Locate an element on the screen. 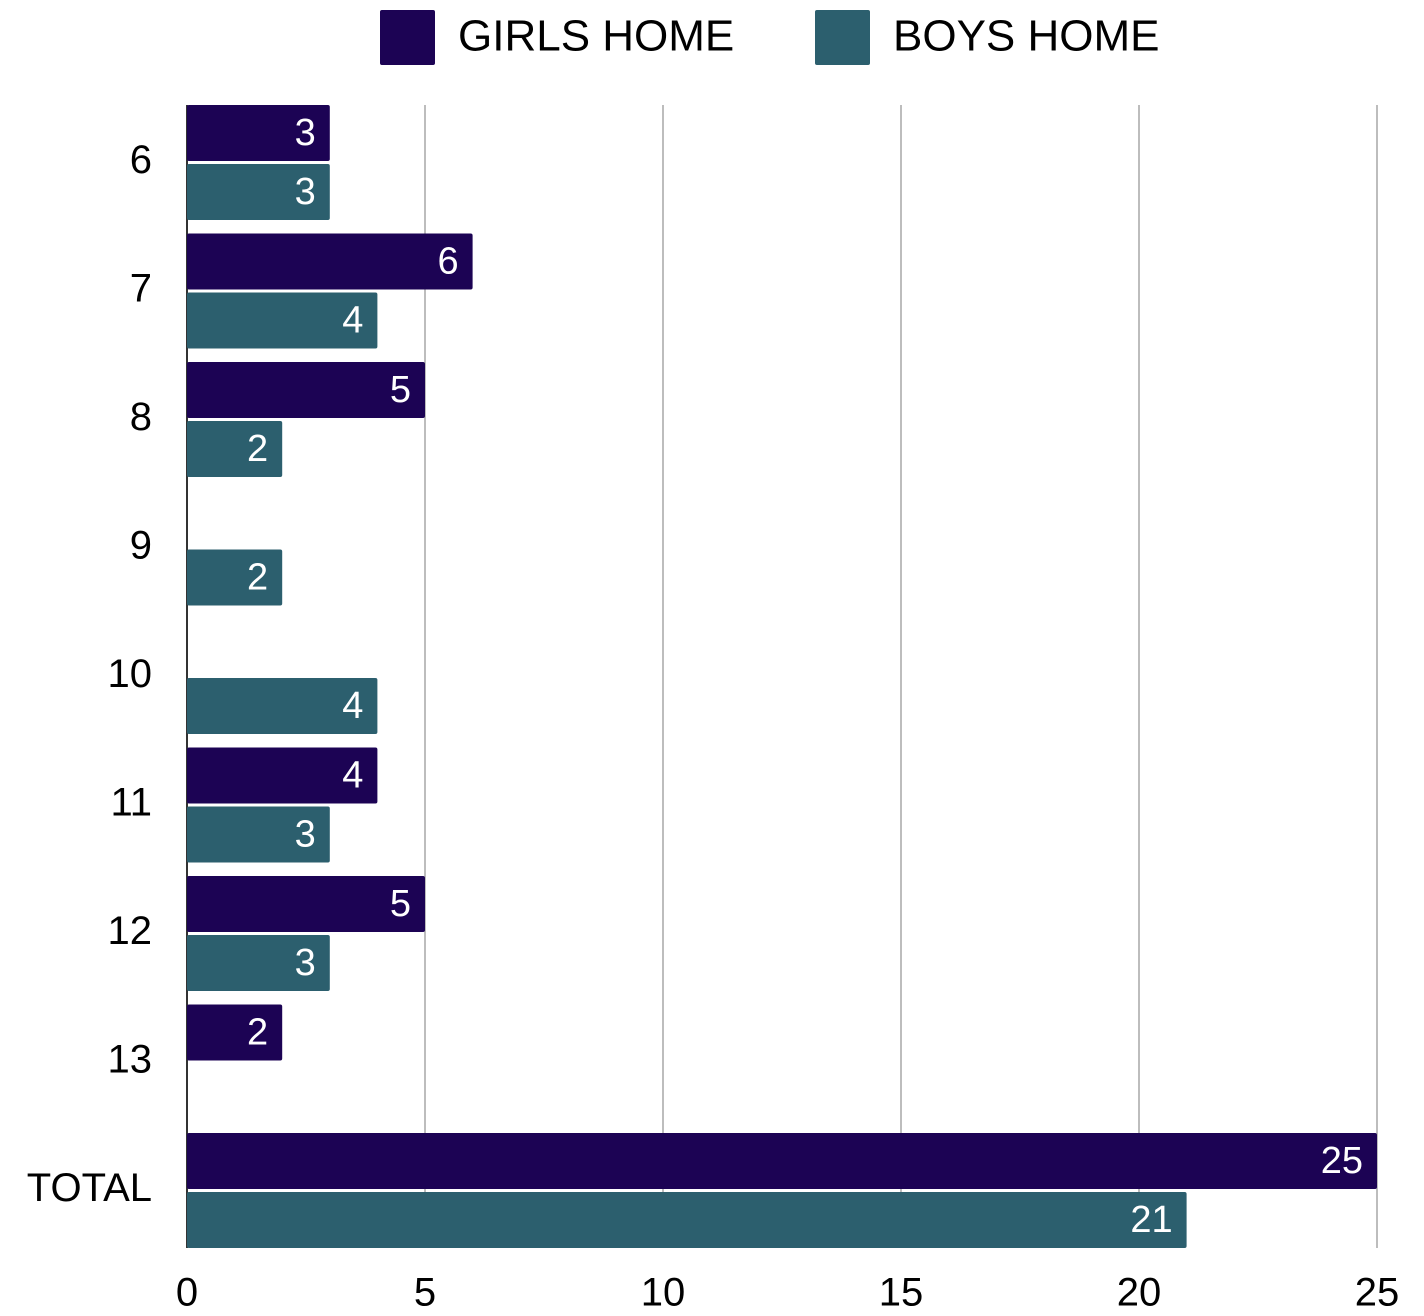 The height and width of the screenshot is (1316, 1424). value-label: 21 is located at coordinates (1151, 1220).